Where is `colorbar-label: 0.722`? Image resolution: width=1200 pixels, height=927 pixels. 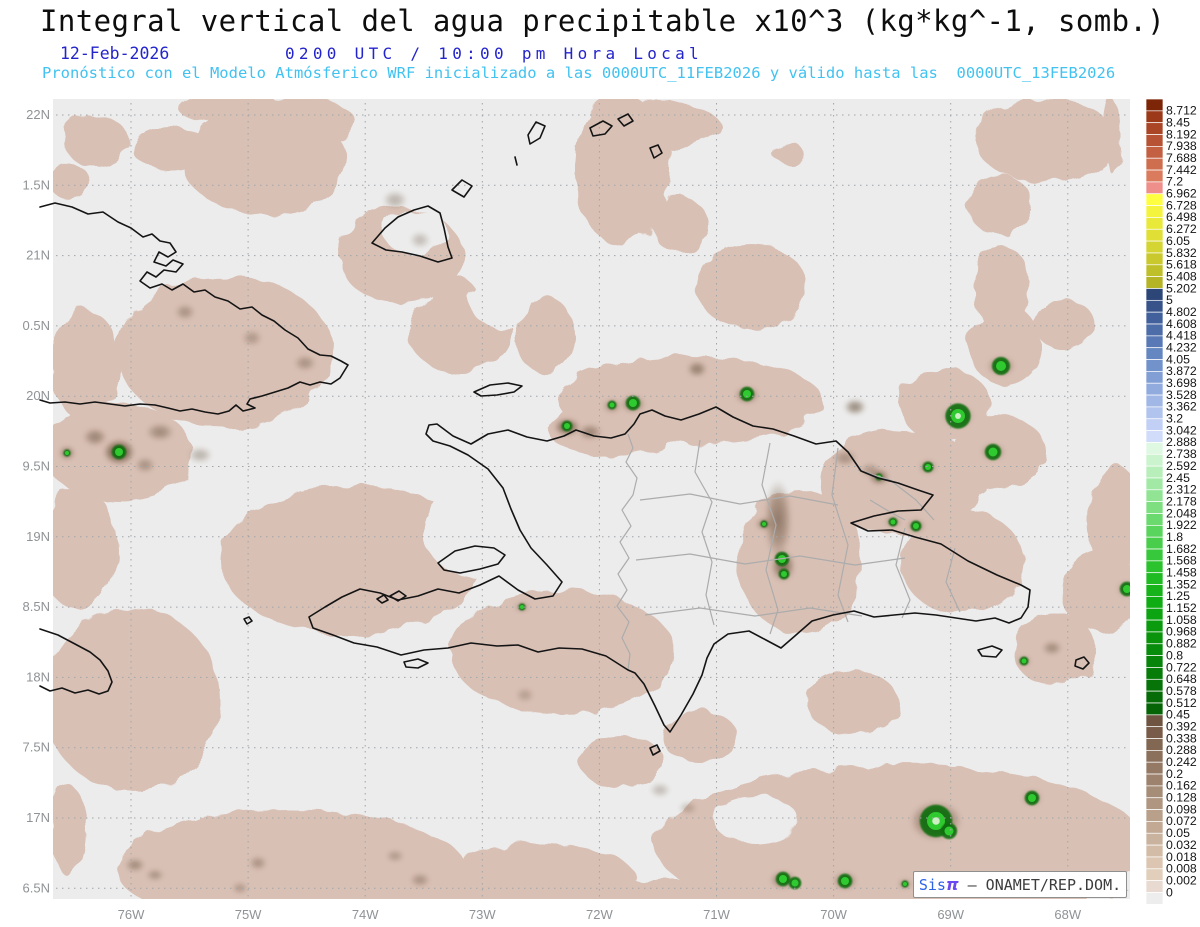
colorbar-label: 0.722 is located at coordinates (1181, 667).